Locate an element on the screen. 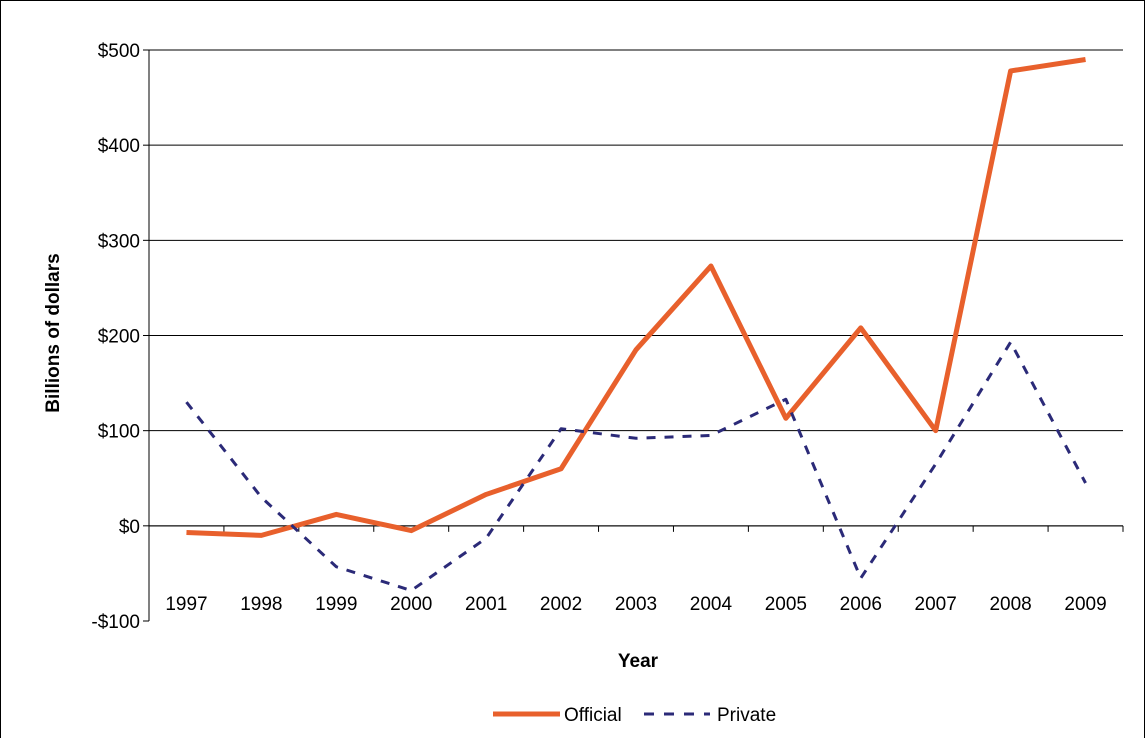 This screenshot has width=1145, height=739. y-tick-label: $100 is located at coordinates (119, 432).